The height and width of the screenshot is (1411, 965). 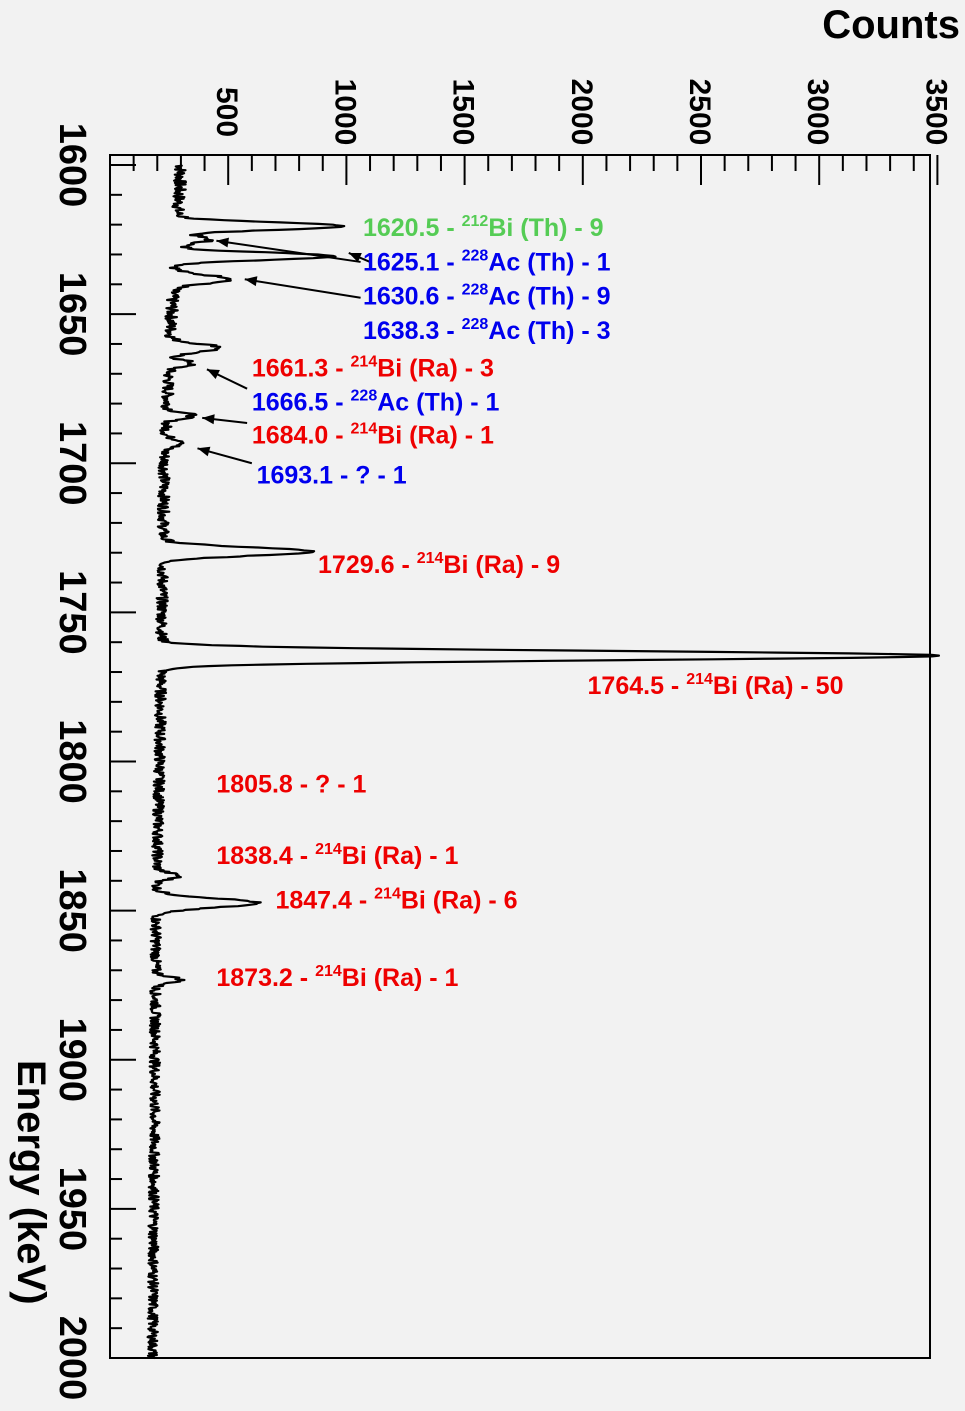 I want to click on isotope-name: Ac (Th) - 9, so click(x=549, y=297).